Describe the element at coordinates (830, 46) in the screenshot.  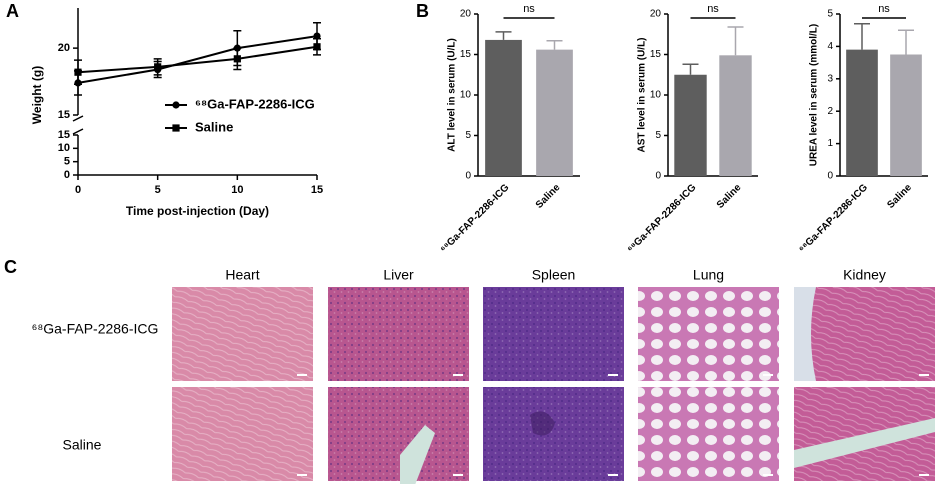
I see `y-tick-label: 4` at that location.